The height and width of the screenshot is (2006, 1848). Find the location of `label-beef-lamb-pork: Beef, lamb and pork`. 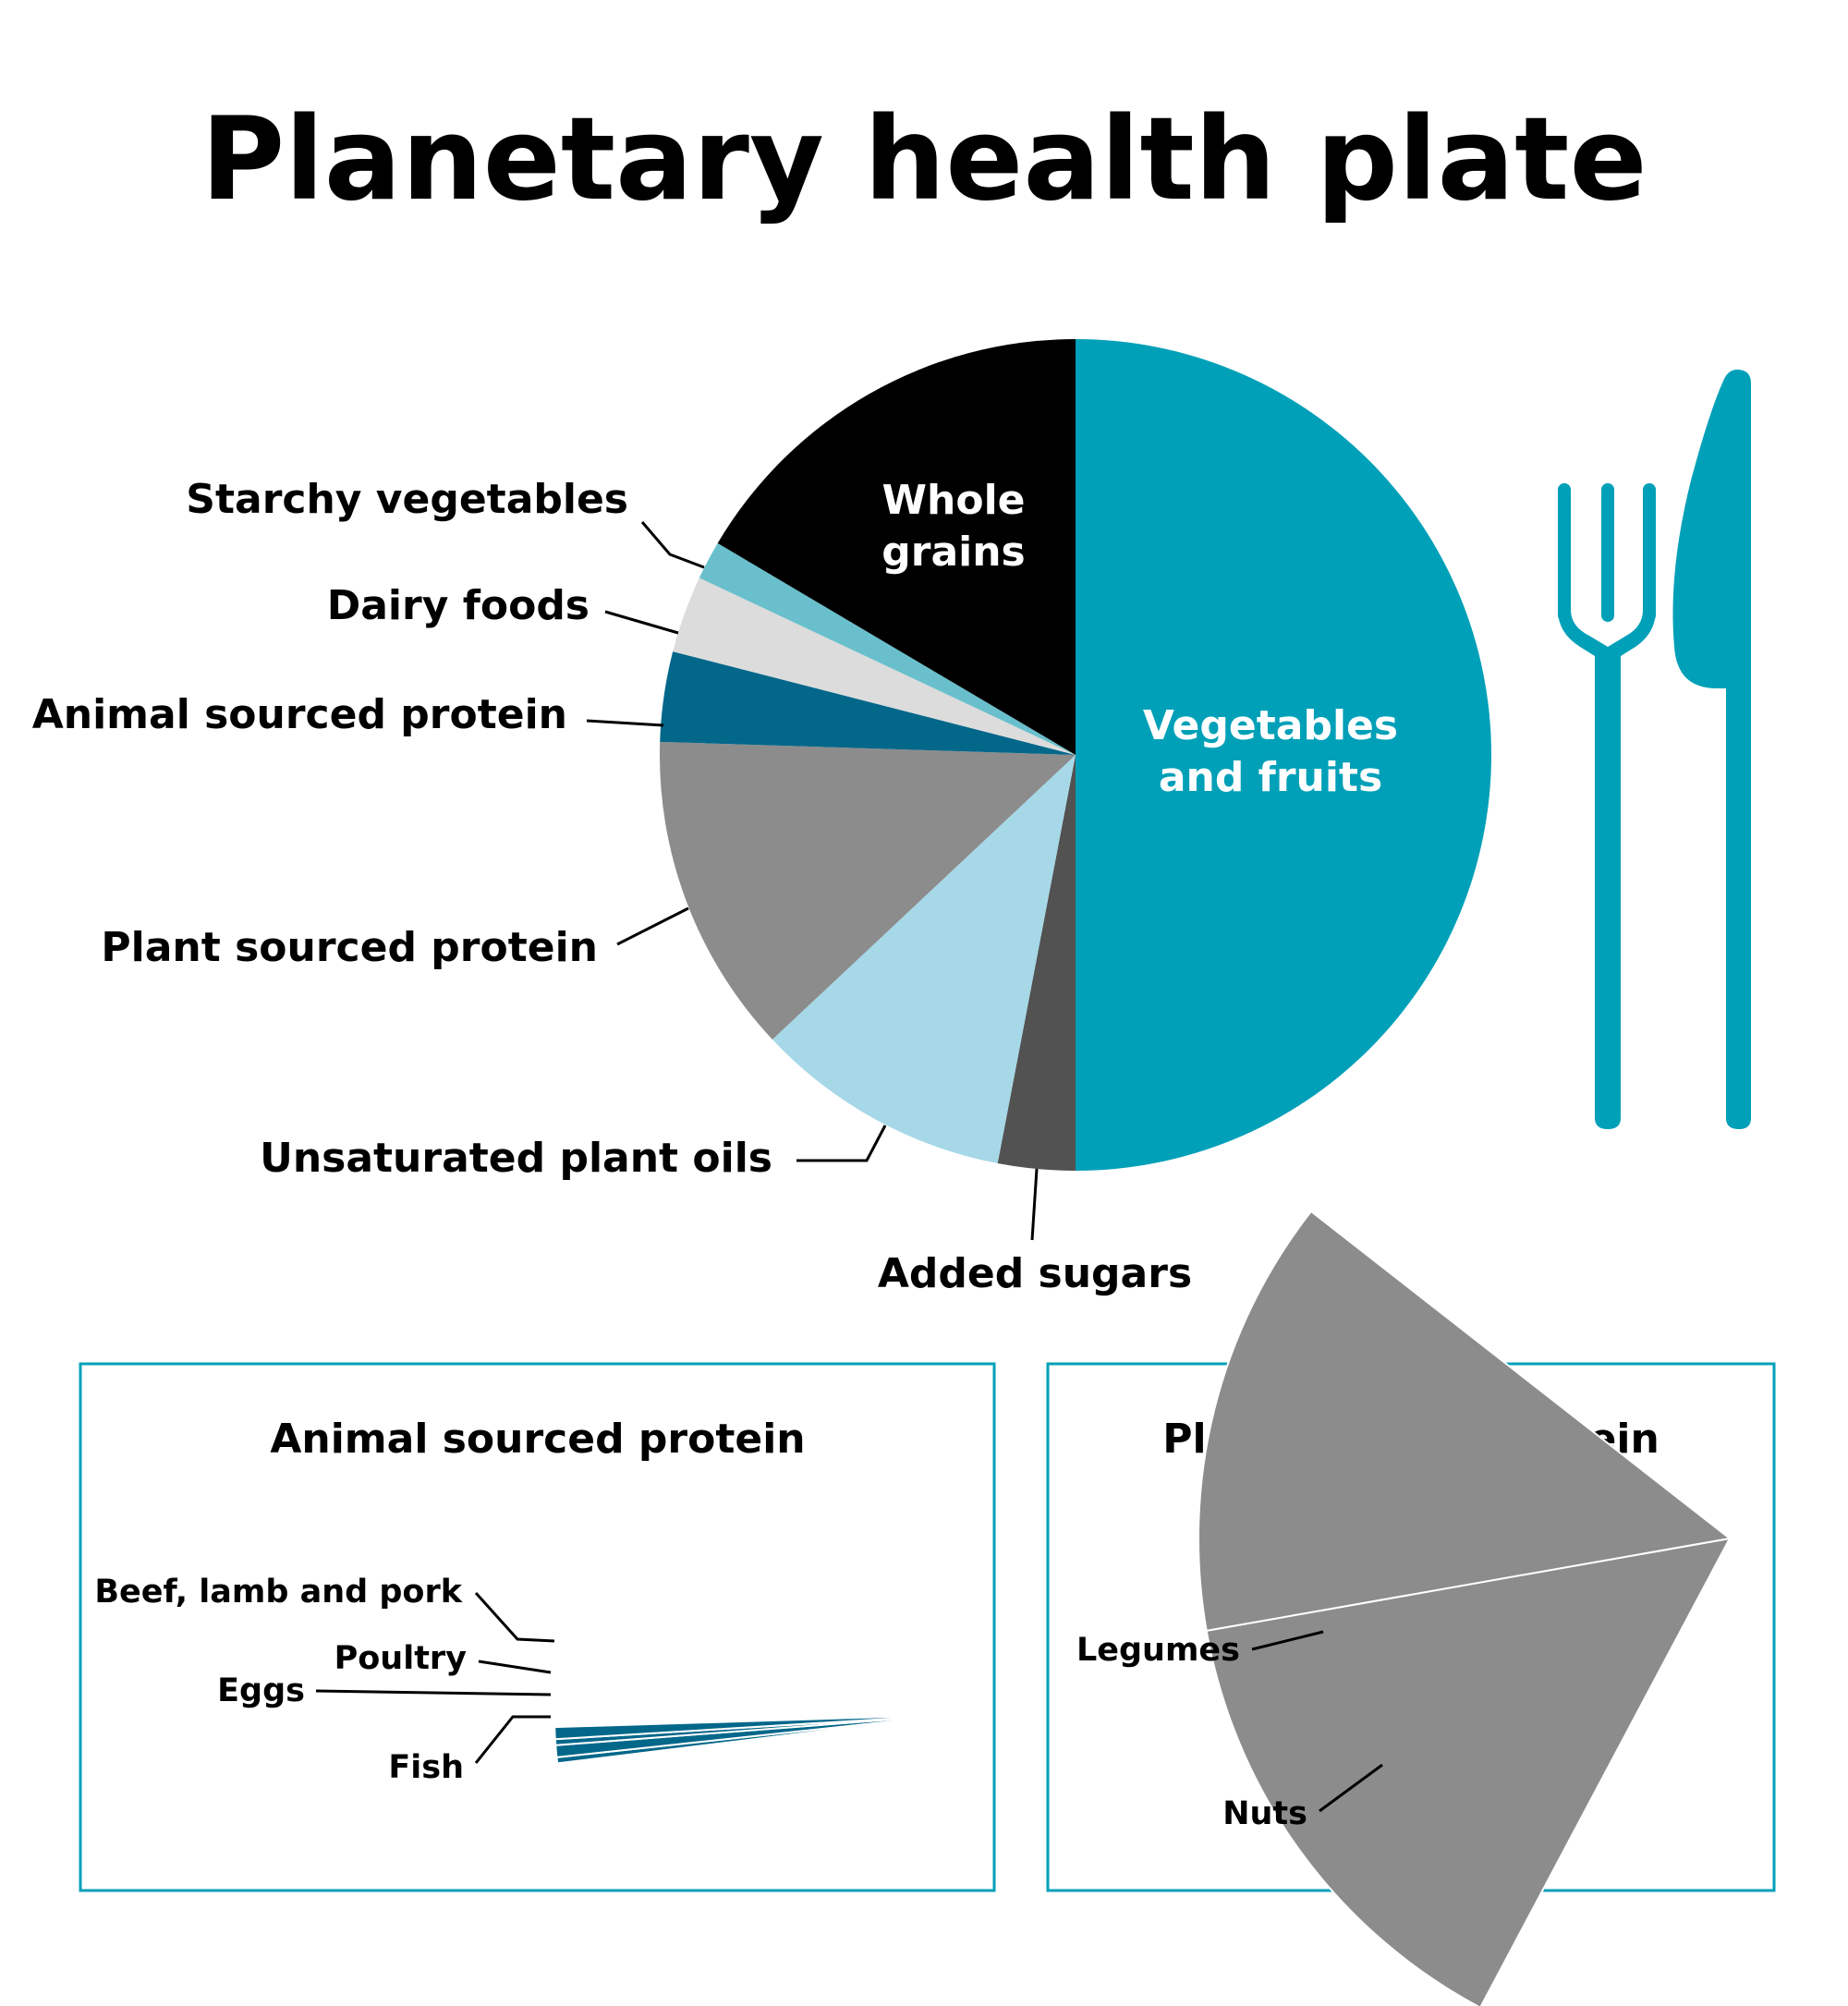

label-beef-lamb-pork: Beef, lamb and pork is located at coordinates (278, 1592).